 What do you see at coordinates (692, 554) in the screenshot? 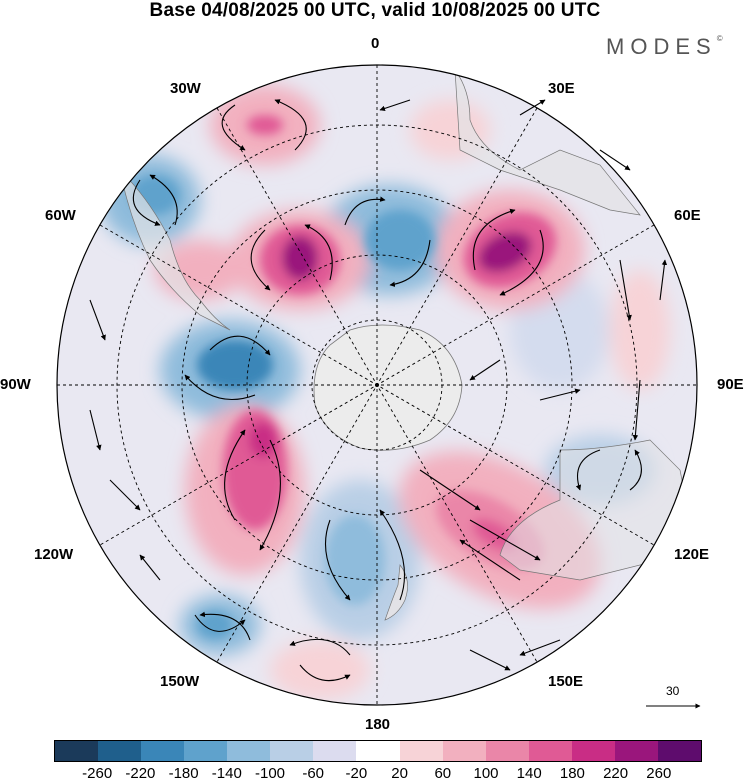
I see `lon-label-120e: 120E` at bounding box center [692, 554].